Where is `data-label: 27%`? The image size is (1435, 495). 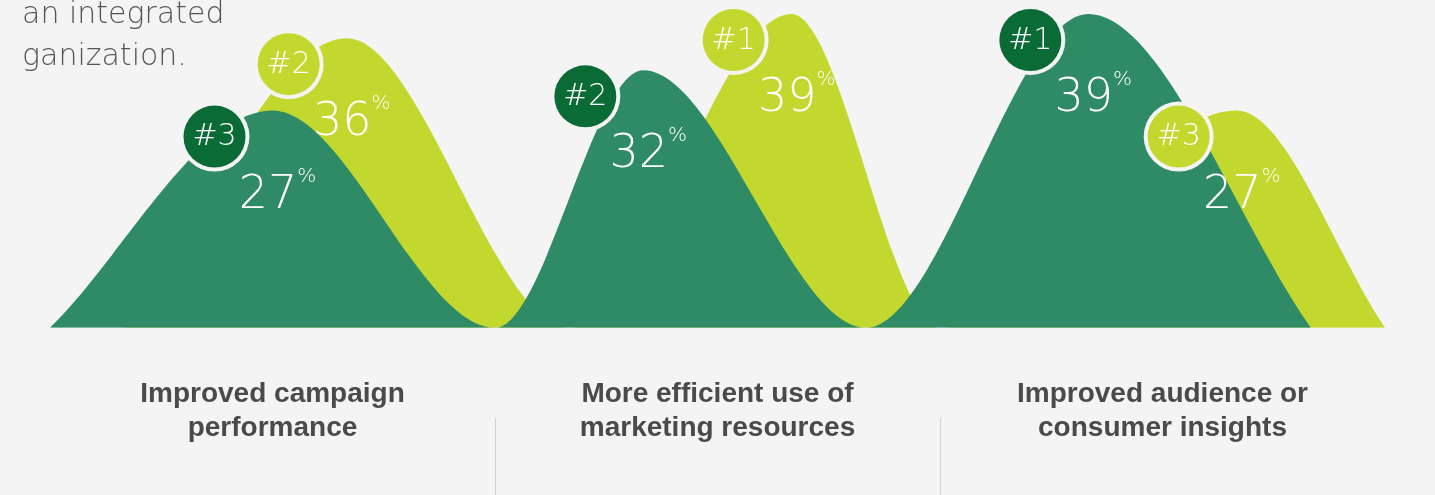 data-label: 27% is located at coordinates (277, 190).